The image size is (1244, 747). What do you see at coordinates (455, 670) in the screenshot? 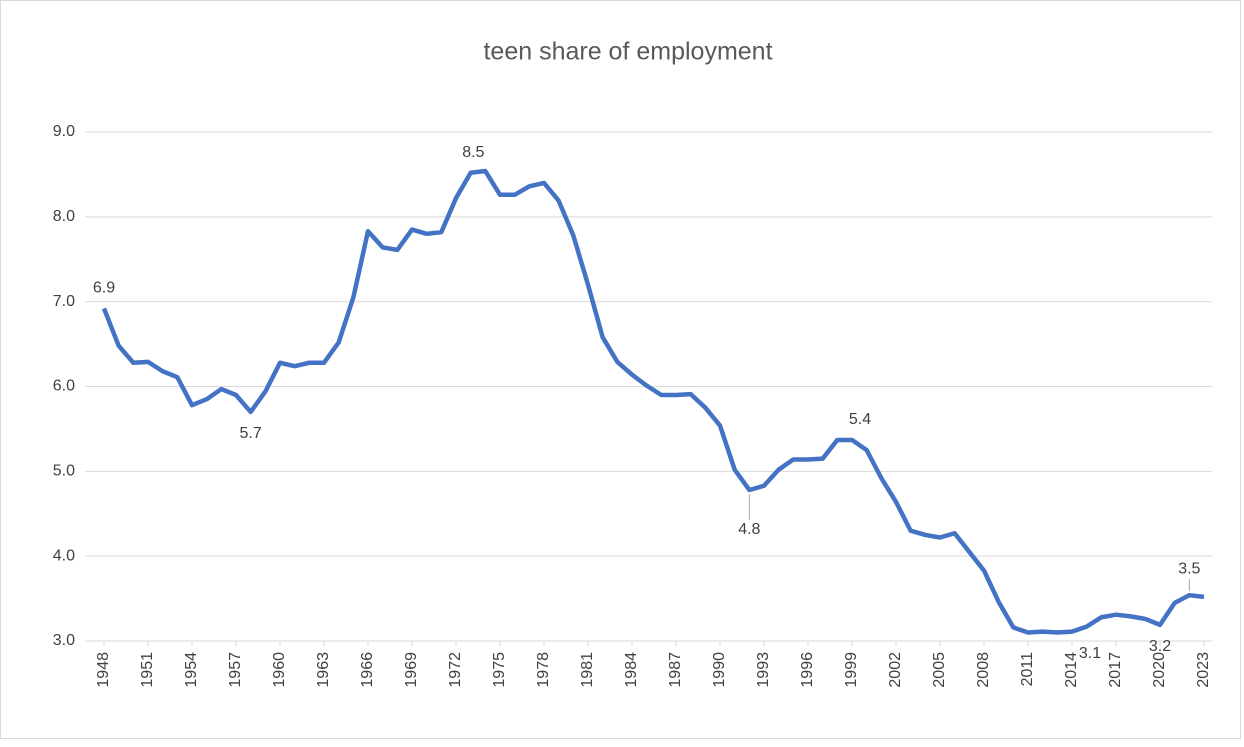
I see `x-tick-label: 1972` at bounding box center [455, 670].